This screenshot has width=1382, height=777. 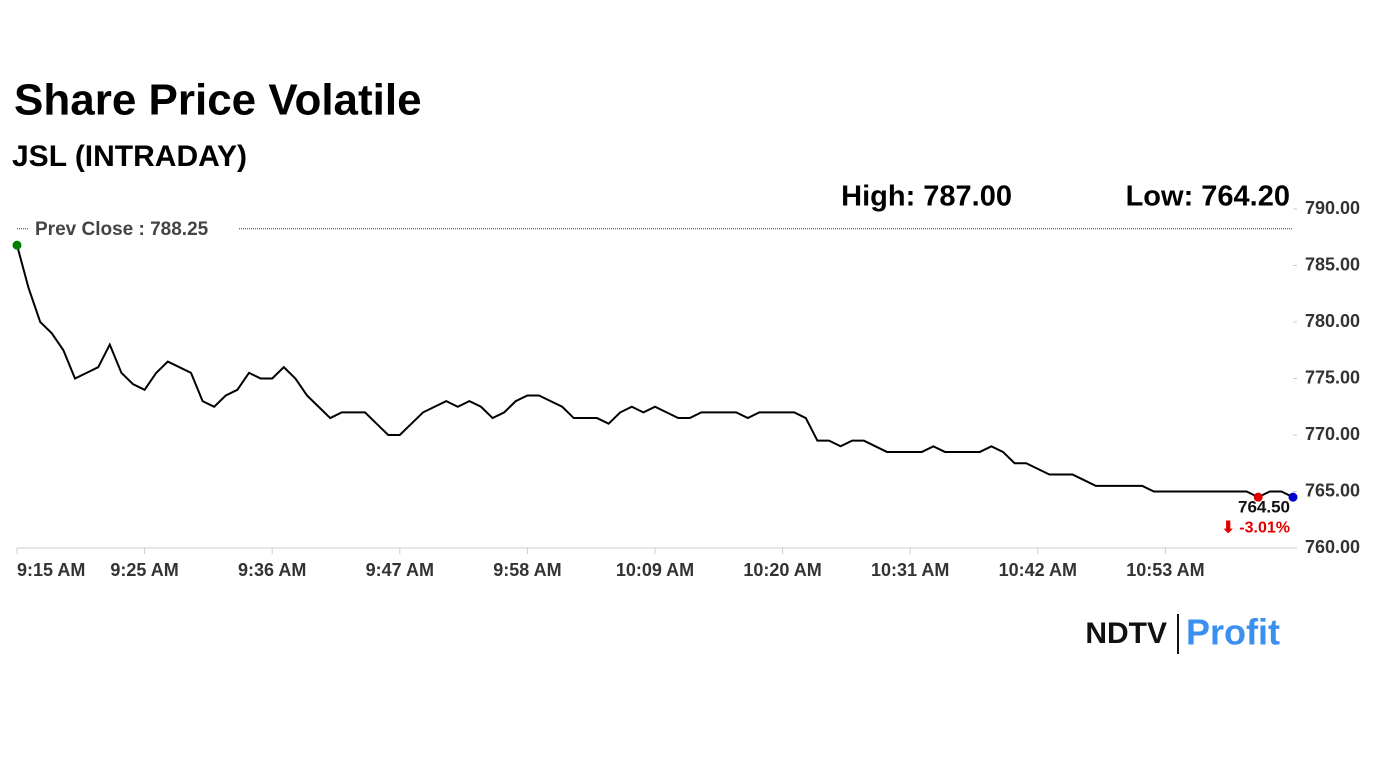 What do you see at coordinates (144, 570) in the screenshot?
I see `x-tick-label: 9:25 AM` at bounding box center [144, 570].